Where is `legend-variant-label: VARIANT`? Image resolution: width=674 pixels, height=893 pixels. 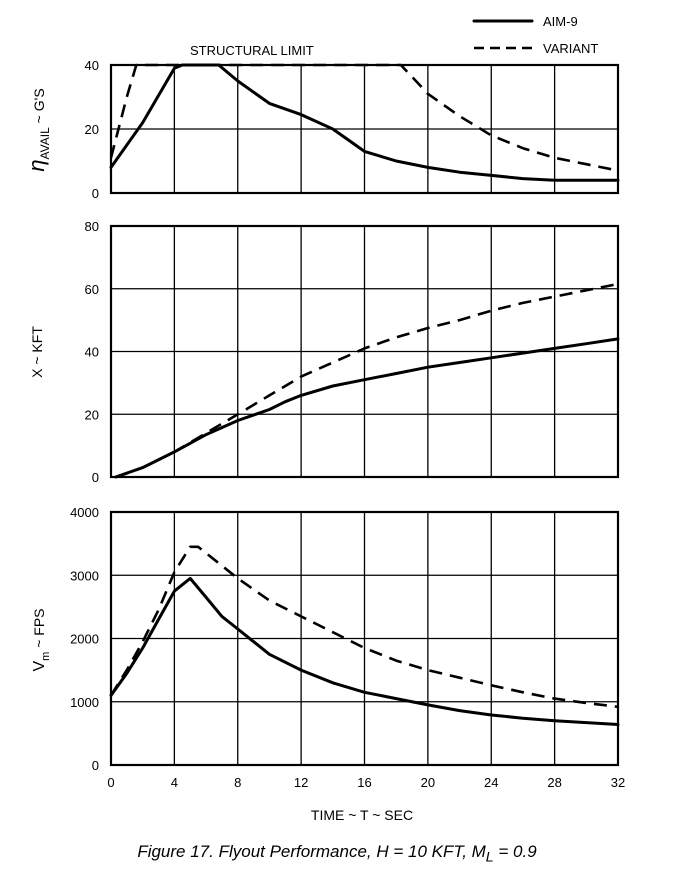
legend-variant-label: VARIANT is located at coordinates (570, 48).